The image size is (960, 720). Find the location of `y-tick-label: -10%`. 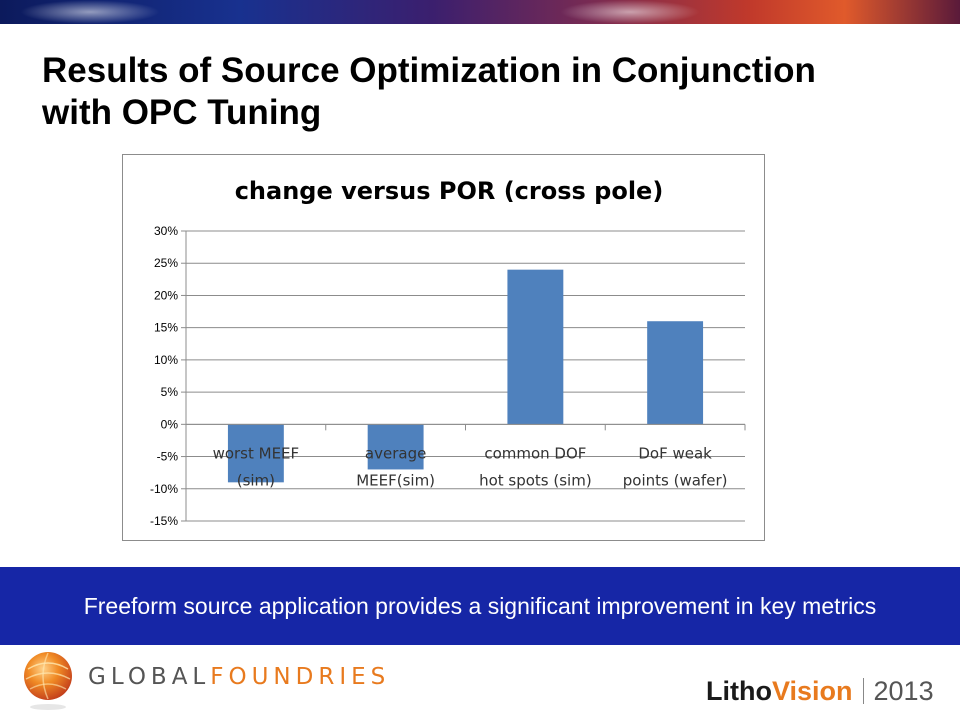

y-tick-label: -10% is located at coordinates (164, 489).